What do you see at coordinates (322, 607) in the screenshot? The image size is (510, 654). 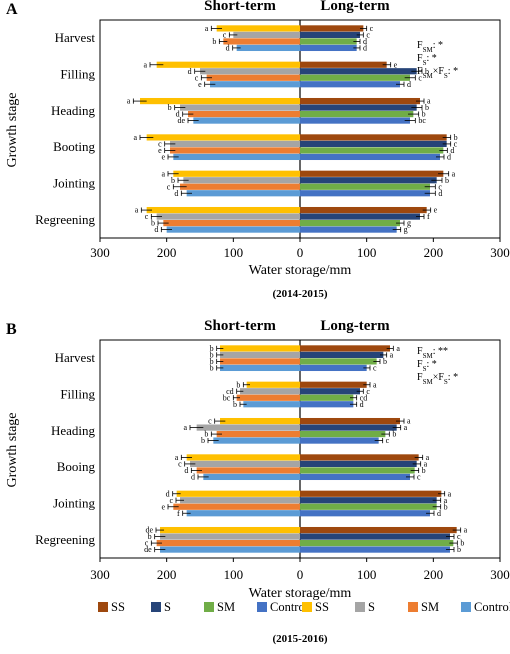 I see `legend-label: SS` at bounding box center [322, 607].